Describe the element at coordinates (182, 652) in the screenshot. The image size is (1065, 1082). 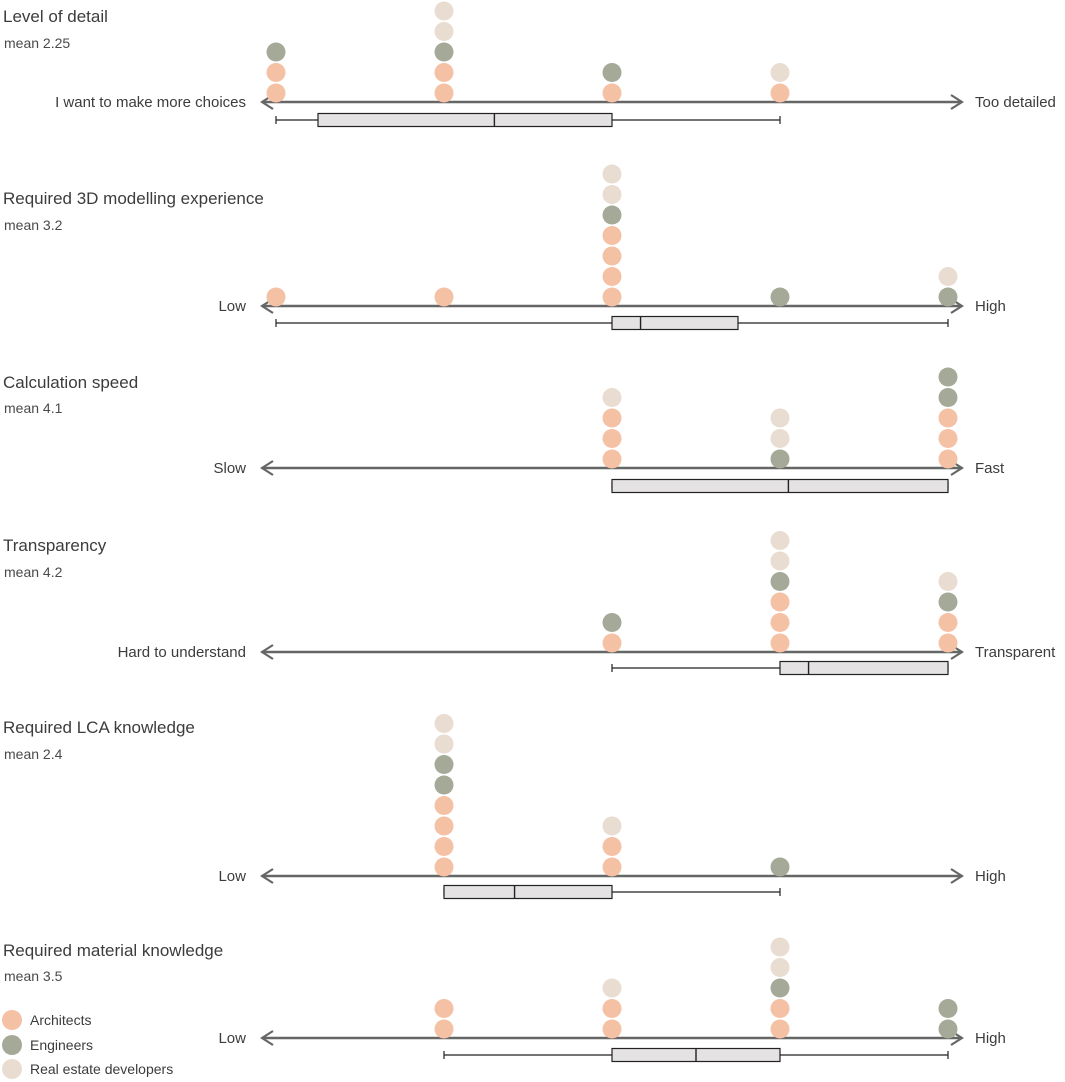
I see `axis-left-label: Hard to understand` at that location.